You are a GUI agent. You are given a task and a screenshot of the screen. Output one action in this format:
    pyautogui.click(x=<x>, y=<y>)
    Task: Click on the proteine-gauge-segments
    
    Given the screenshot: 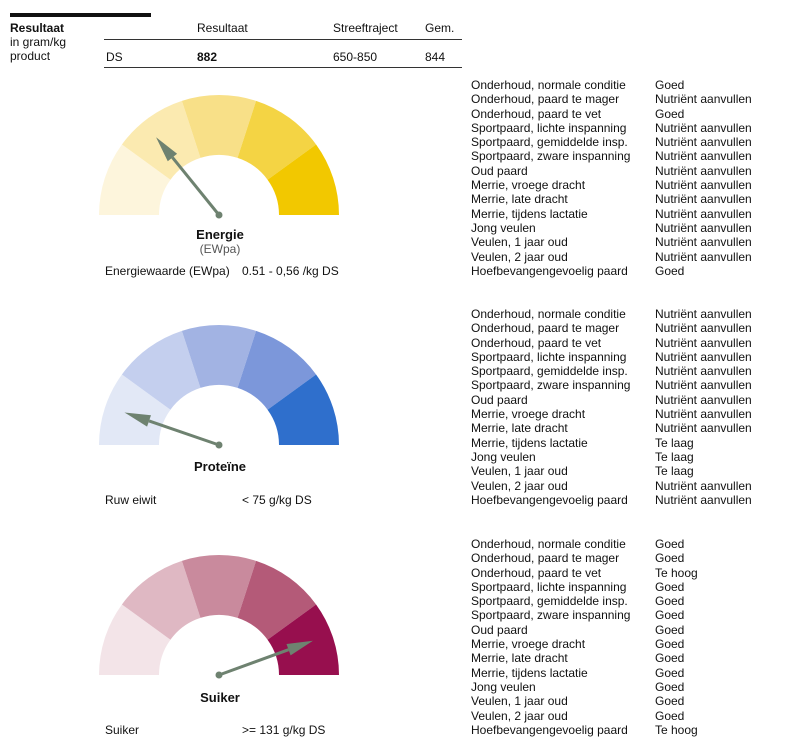 What is the action you would take?
    pyautogui.click(x=219, y=385)
    